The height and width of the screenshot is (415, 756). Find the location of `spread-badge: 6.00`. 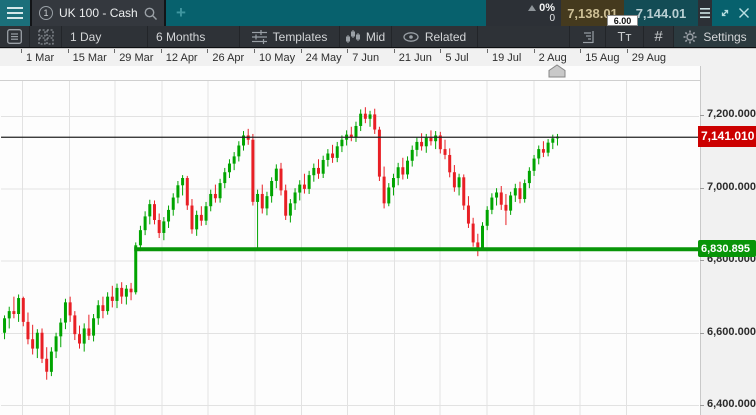

spread-badge: 6.00 is located at coordinates (622, 20).